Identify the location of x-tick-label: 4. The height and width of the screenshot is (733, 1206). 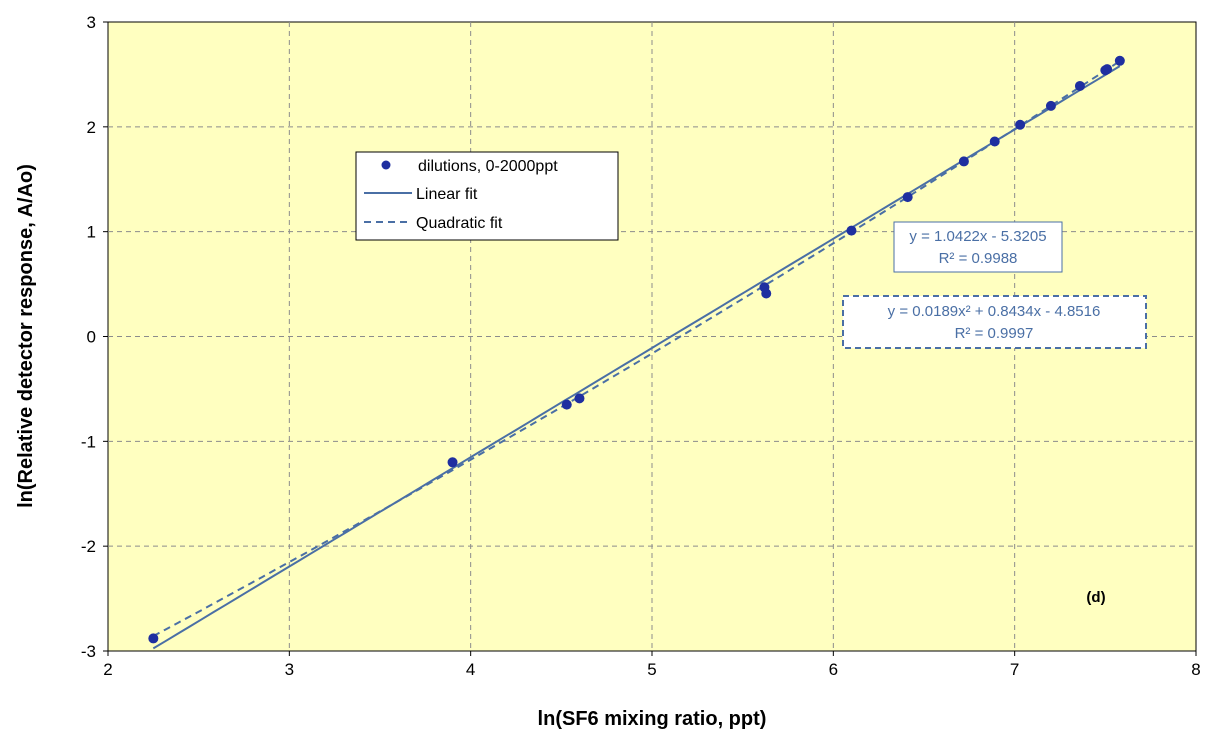
(470, 669).